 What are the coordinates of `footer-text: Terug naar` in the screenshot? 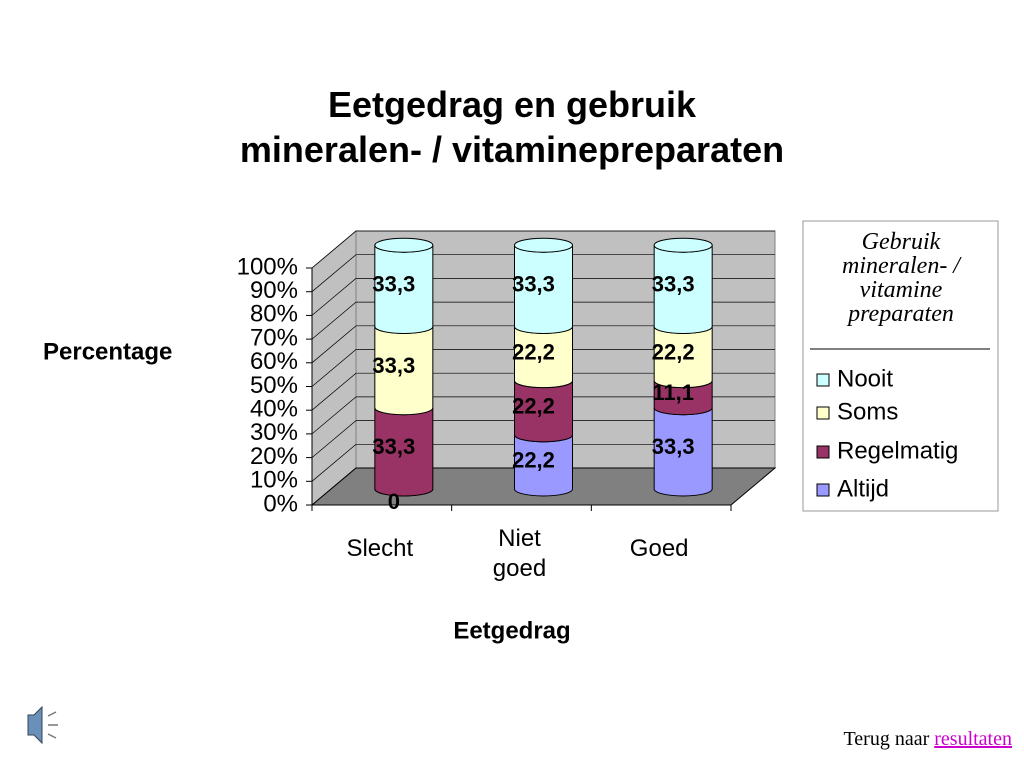 It's located at (889, 739).